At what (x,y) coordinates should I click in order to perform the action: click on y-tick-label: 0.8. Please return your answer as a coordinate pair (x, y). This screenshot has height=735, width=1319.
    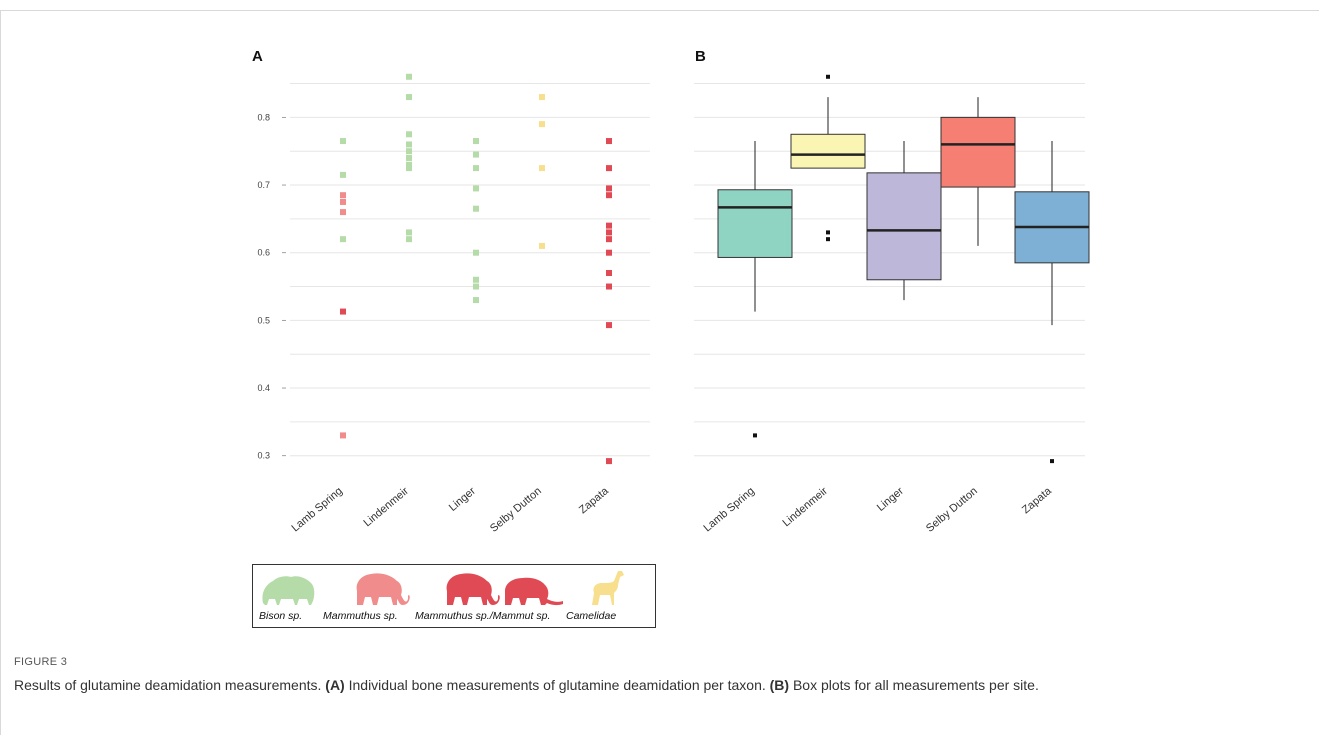
    Looking at the image, I should click on (263, 117).